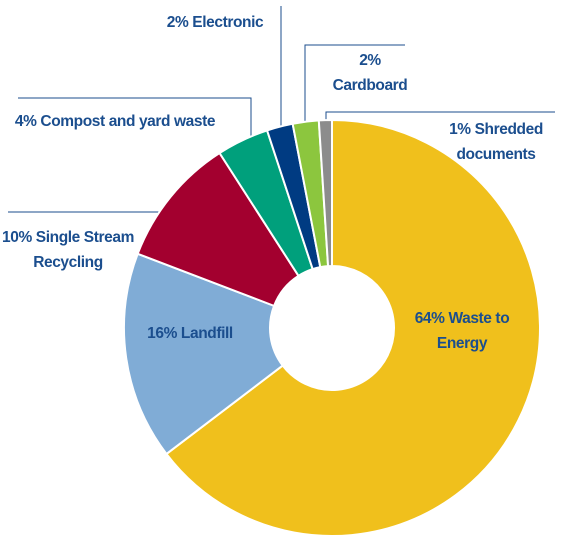  I want to click on category-label: Landfill, so click(206, 333).